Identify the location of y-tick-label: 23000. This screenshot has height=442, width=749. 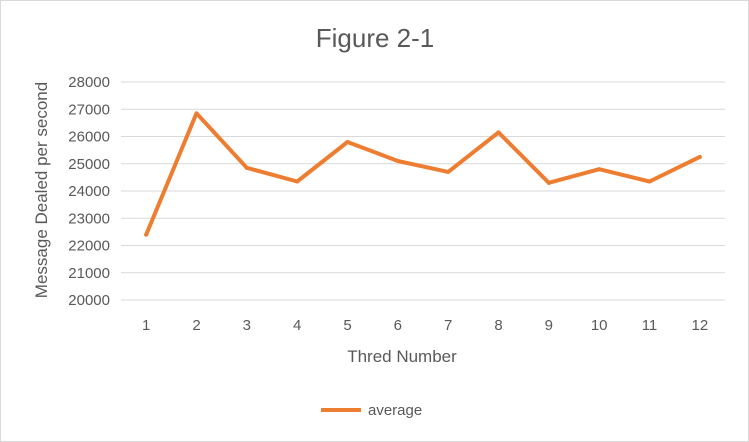
(89, 218).